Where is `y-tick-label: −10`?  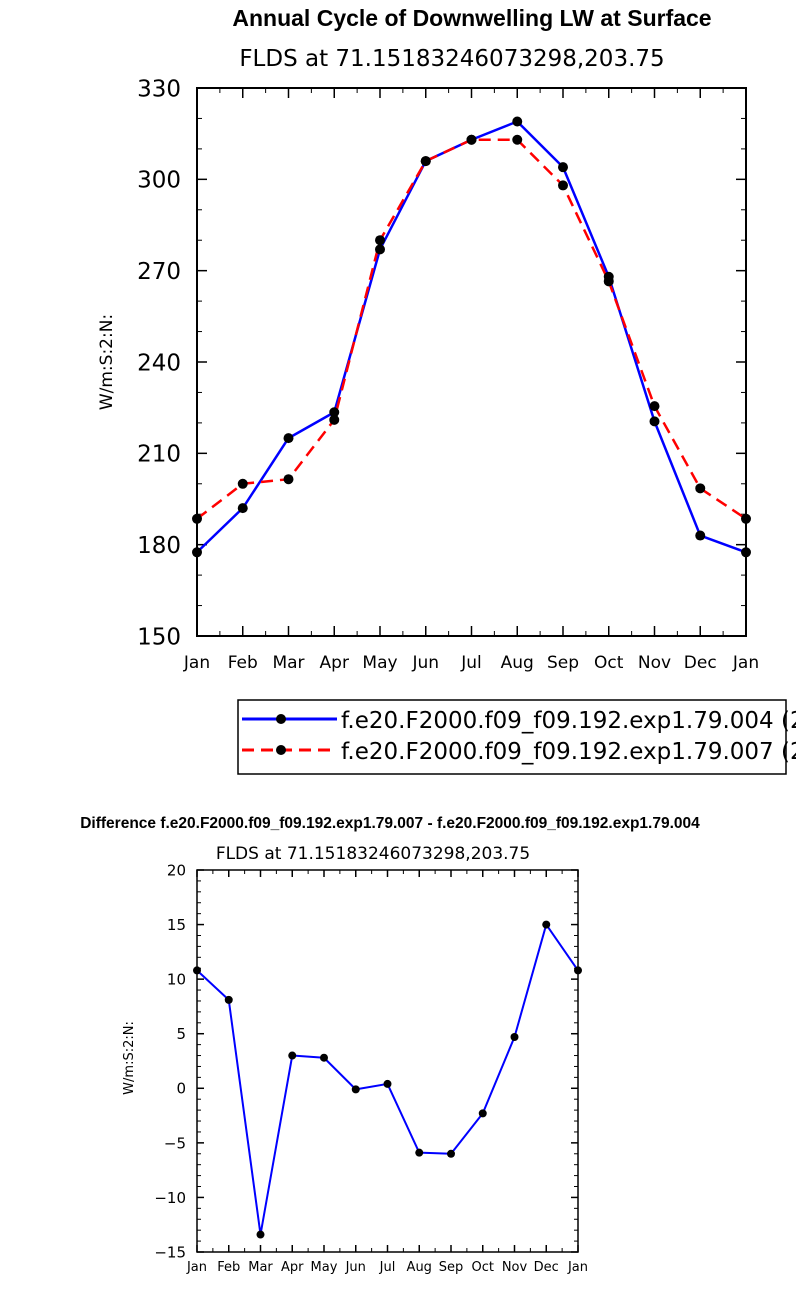
y-tick-label: −10 is located at coordinates (170, 1198).